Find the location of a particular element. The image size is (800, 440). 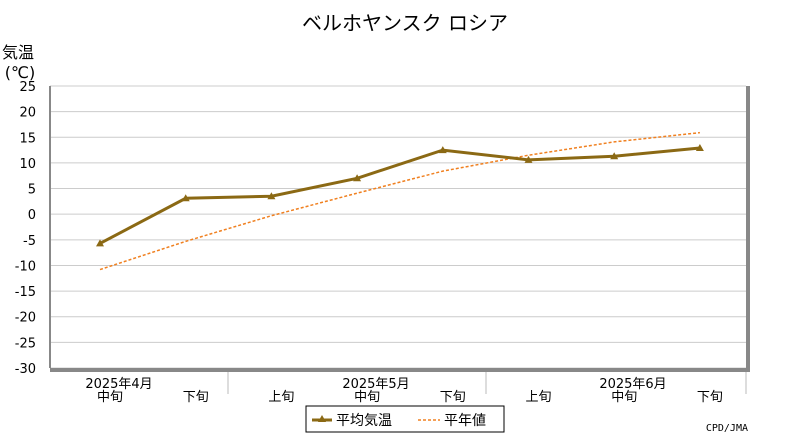

x-month-label: 2025年4月 is located at coordinates (118, 384).